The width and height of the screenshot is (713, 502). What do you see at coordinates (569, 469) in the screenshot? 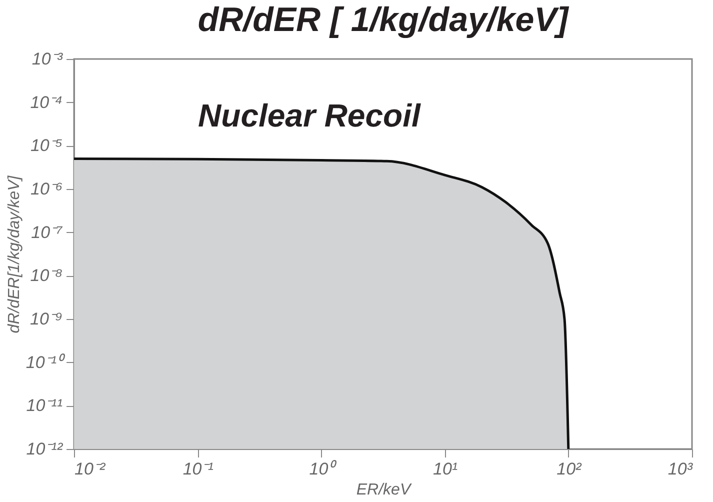
I see `x-tick-label: 10²` at bounding box center [569, 469].